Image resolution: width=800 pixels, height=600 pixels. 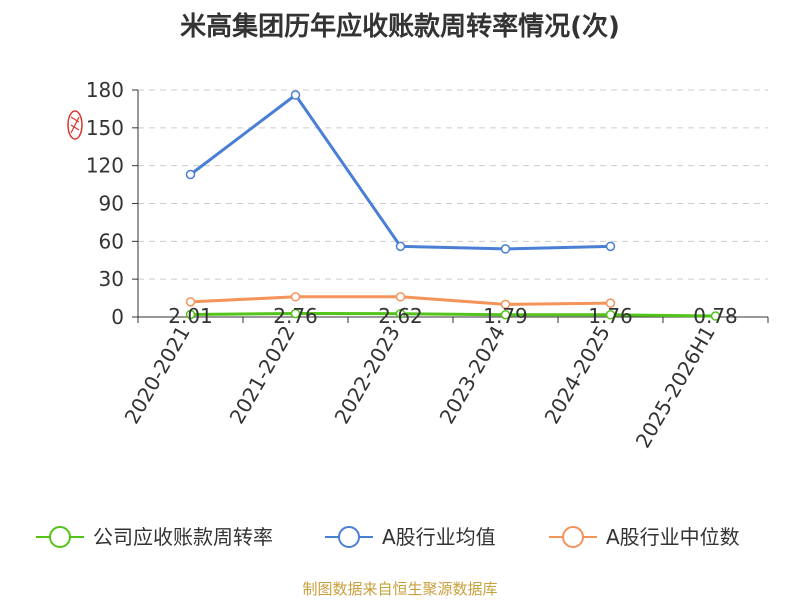 I want to click on y-tick-label: 30, so click(x=111, y=279).